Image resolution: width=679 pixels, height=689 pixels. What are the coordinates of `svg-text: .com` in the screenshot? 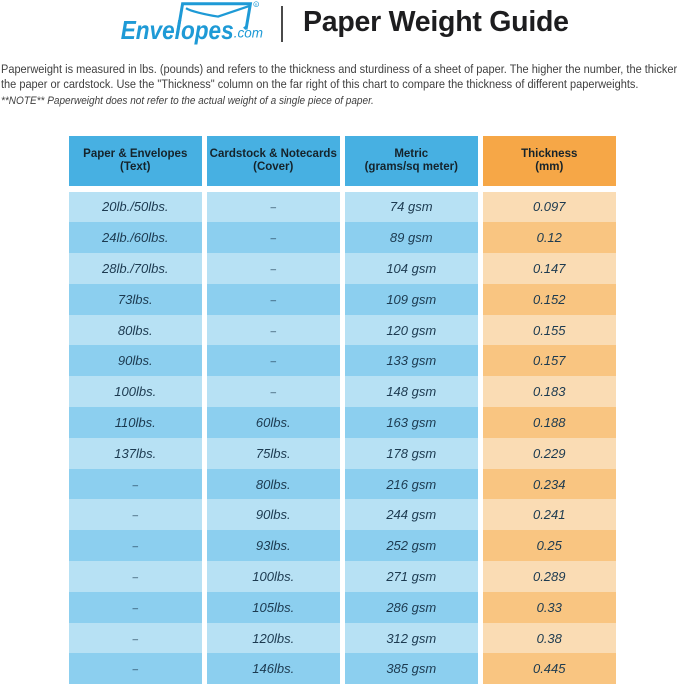 It's located at (248, 33).